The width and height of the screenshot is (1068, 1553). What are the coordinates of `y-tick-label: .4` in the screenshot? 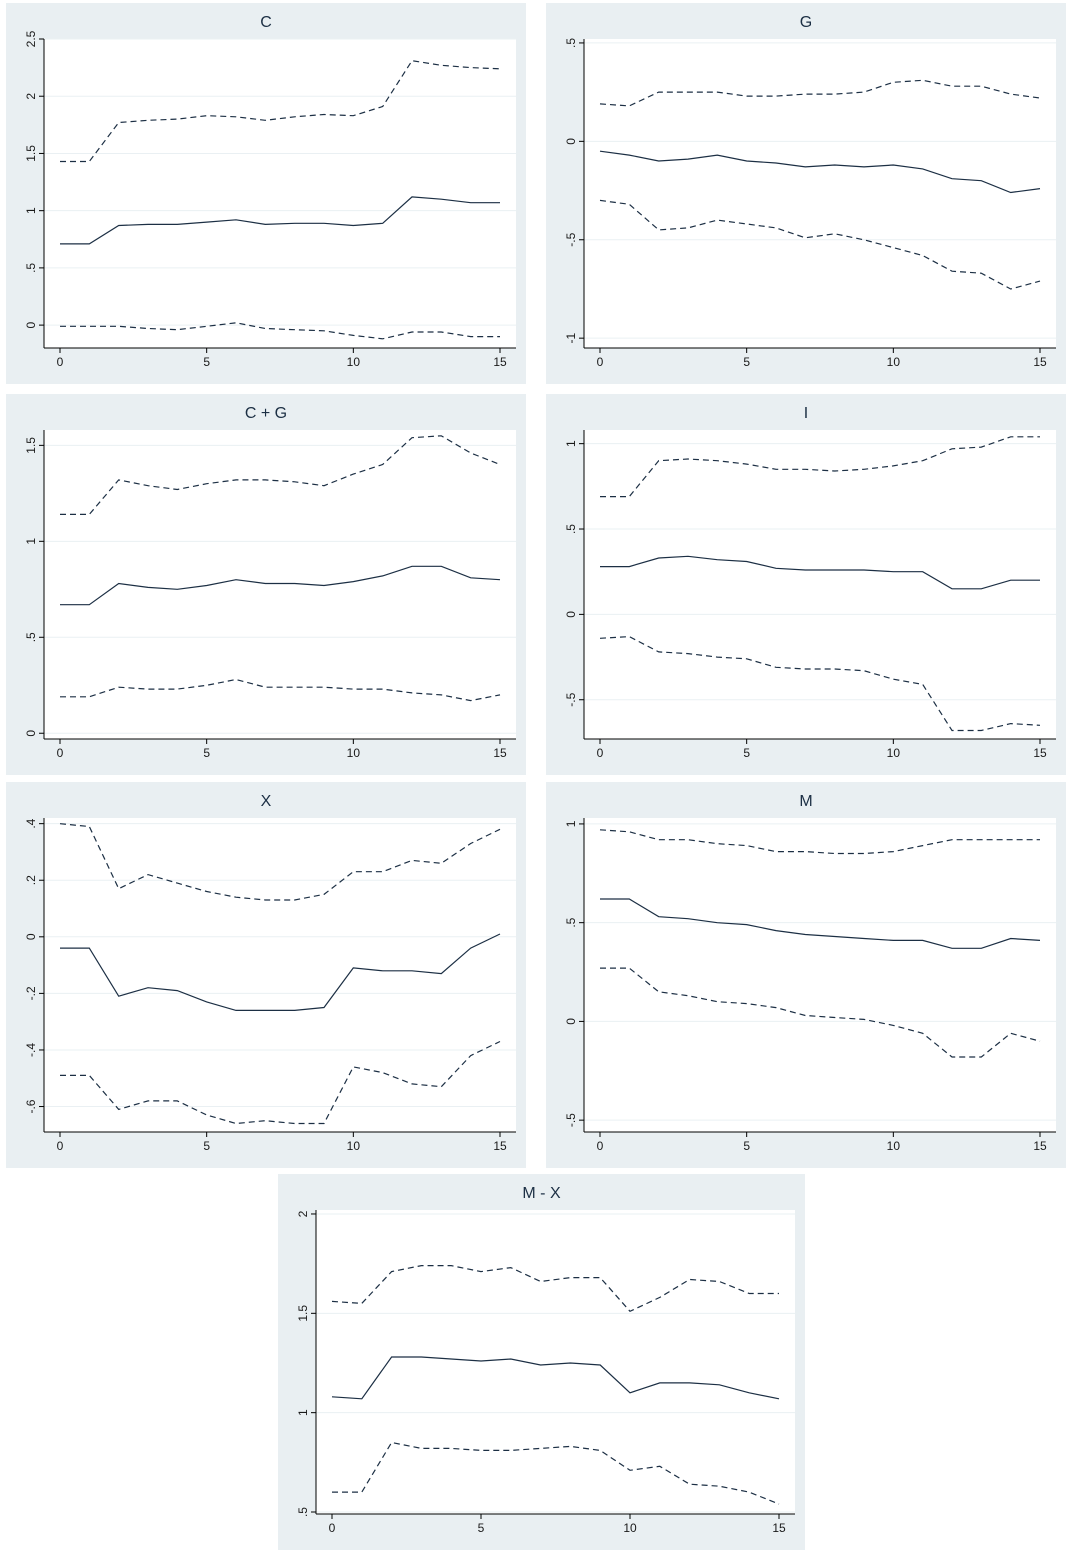 It's located at (31, 823).